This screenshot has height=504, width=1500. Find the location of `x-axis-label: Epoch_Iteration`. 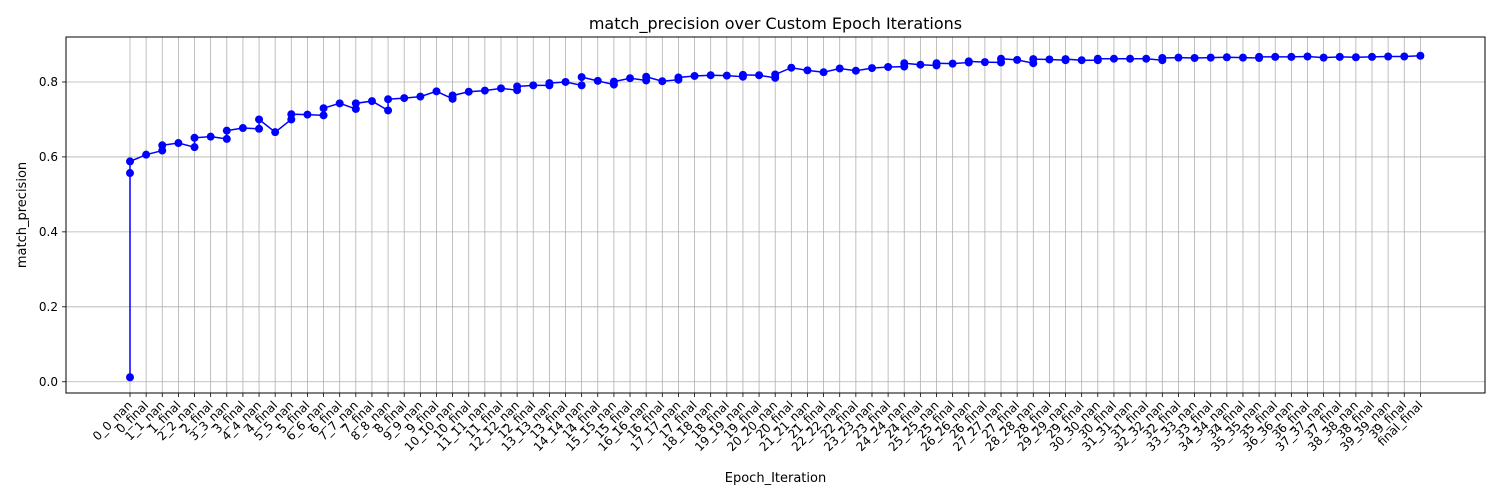

x-axis-label: Epoch_Iteration is located at coordinates (775, 478).